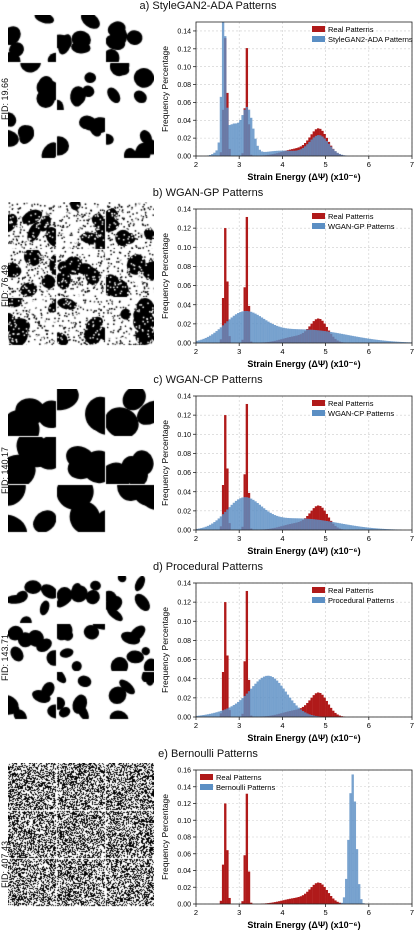  What do you see at coordinates (303, 738) in the screenshot?
I see `x-axis-label: Strain Energy (ΔΨ) (x10⁻⁶)` at bounding box center [303, 738].